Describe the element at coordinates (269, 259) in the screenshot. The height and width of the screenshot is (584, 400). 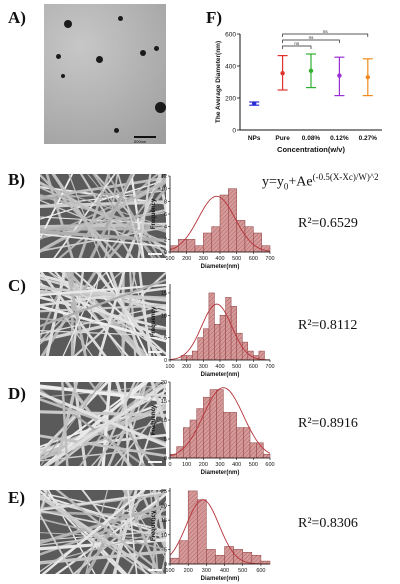
I see `x-tick-label: 700` at that location.